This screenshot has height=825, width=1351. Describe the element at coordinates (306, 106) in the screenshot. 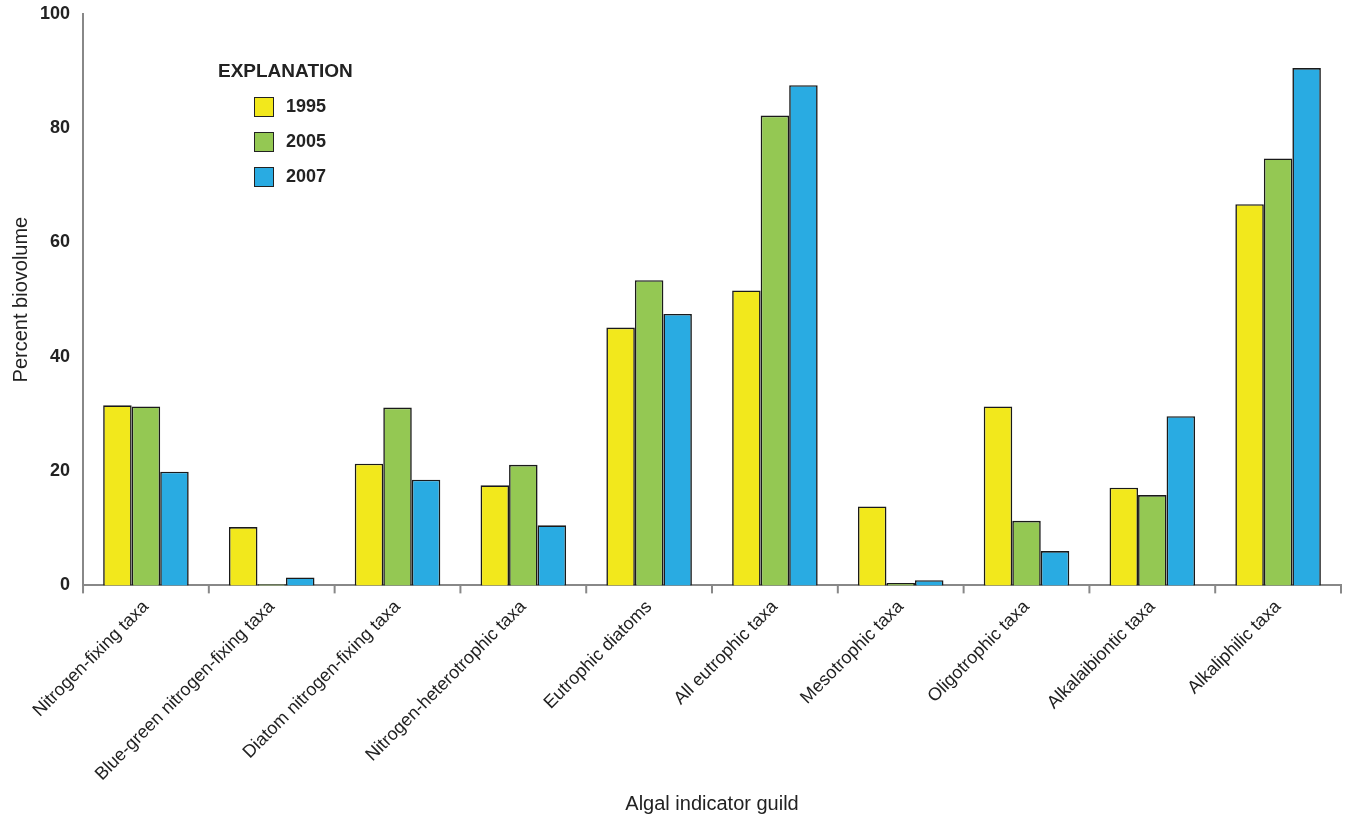

I see `legend-label: 1995` at that location.